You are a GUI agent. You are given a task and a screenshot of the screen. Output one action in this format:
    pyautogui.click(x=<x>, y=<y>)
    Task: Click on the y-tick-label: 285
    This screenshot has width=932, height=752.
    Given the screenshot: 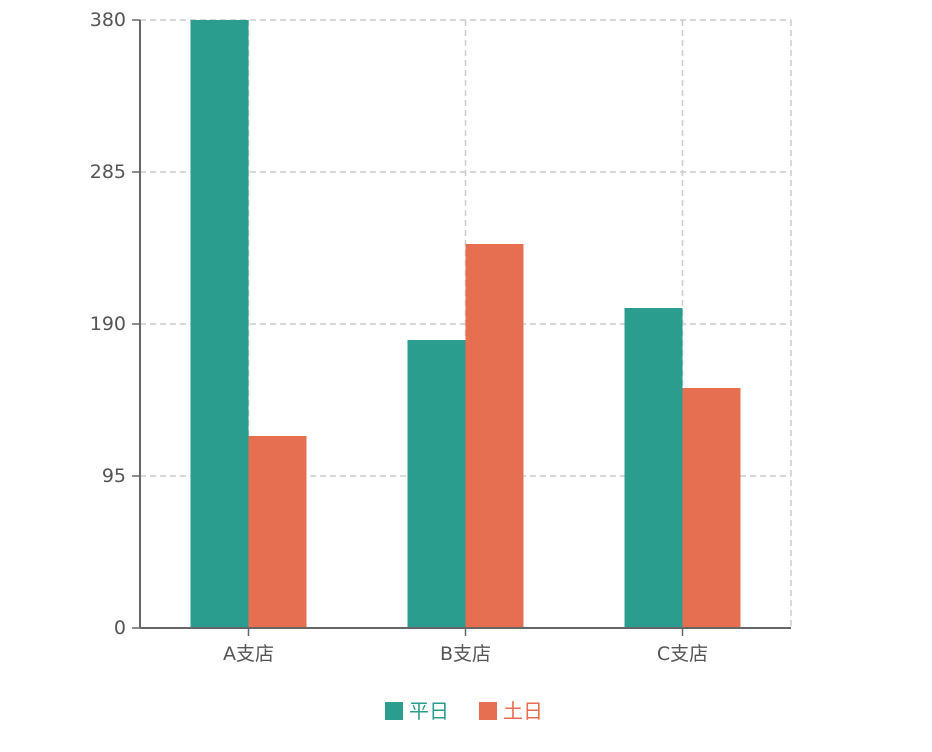 What is the action you would take?
    pyautogui.click(x=108, y=172)
    